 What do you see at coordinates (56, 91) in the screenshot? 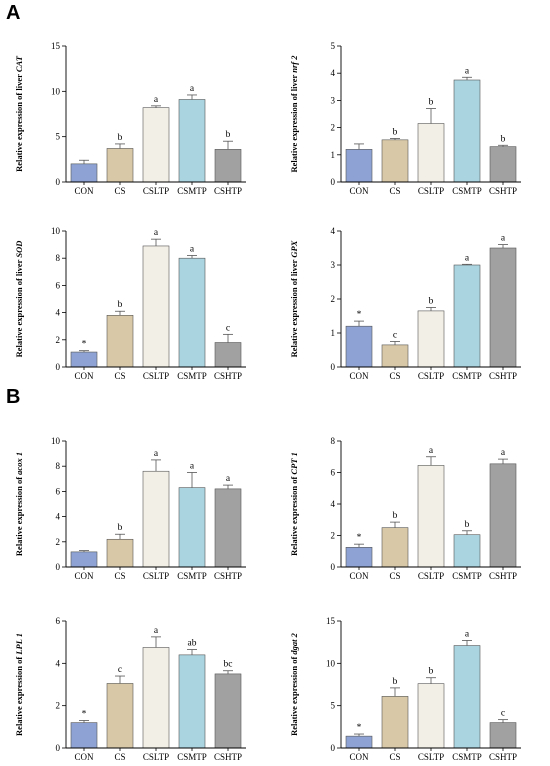
I see `y-tick-label: 10` at bounding box center [56, 91].